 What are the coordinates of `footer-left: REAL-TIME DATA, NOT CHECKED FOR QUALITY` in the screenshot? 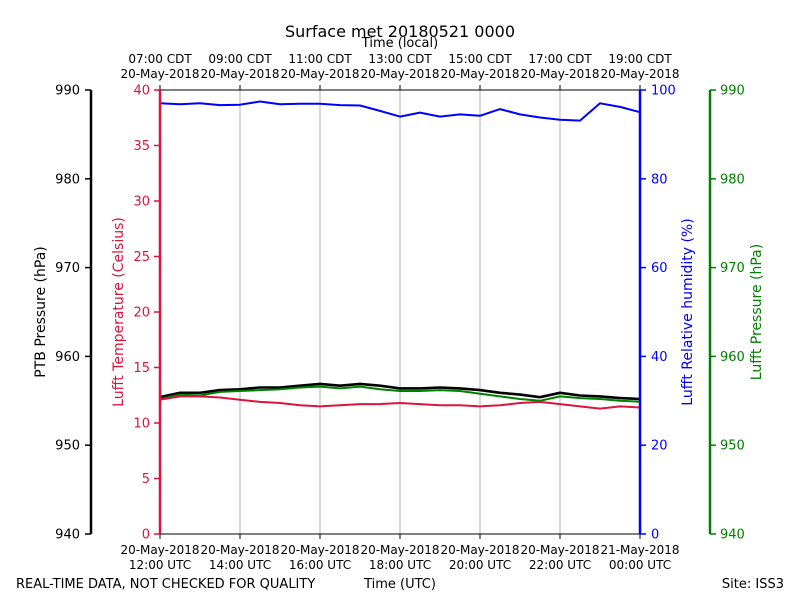 It's located at (165, 584).